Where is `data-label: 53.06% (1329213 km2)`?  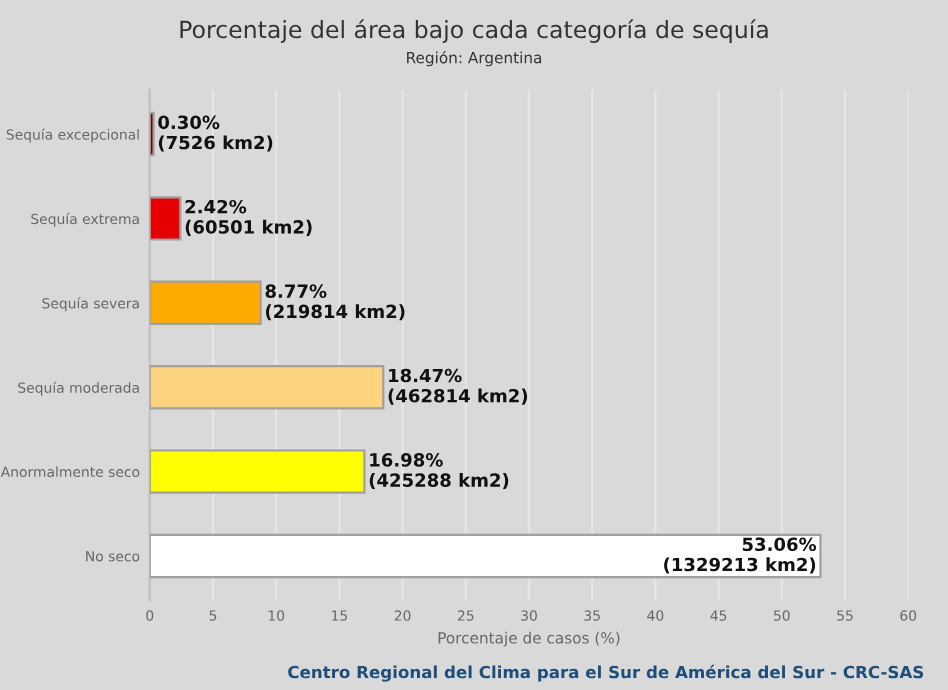
data-label: 53.06% (1329213 km2) is located at coordinates (740, 555).